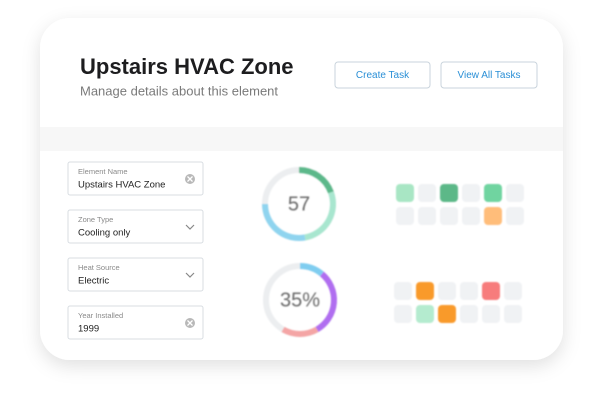  I want to click on gauge-value: 57, so click(299, 204).